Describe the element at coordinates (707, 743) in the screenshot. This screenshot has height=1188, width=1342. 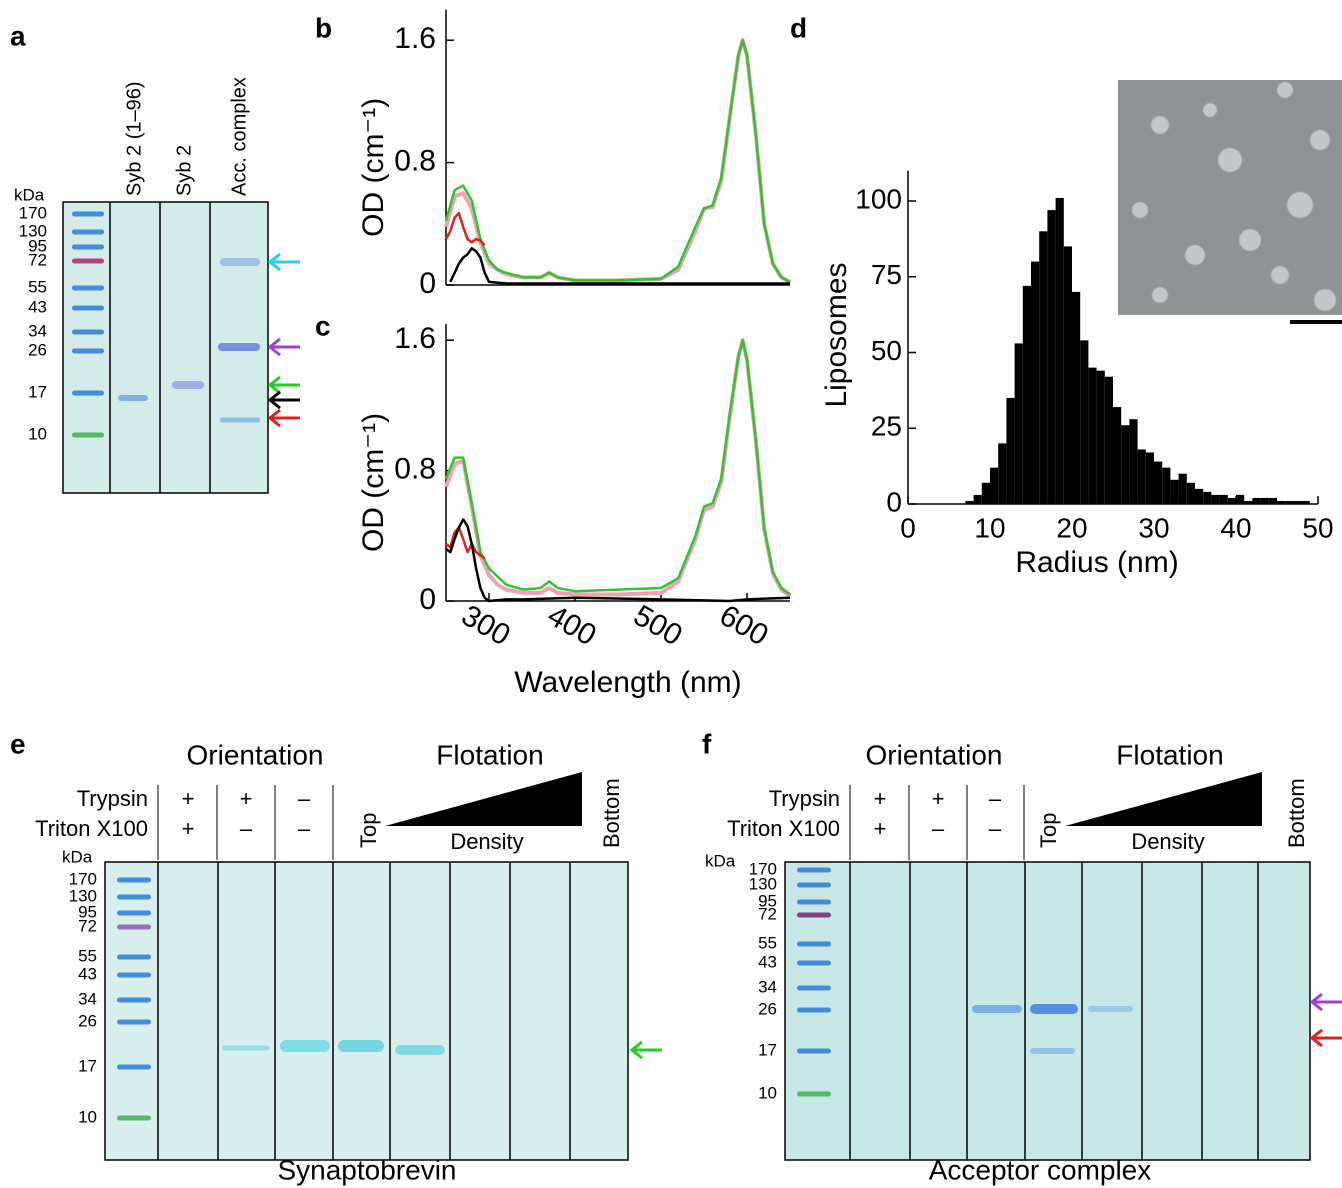
I see `panel-label: f` at that location.